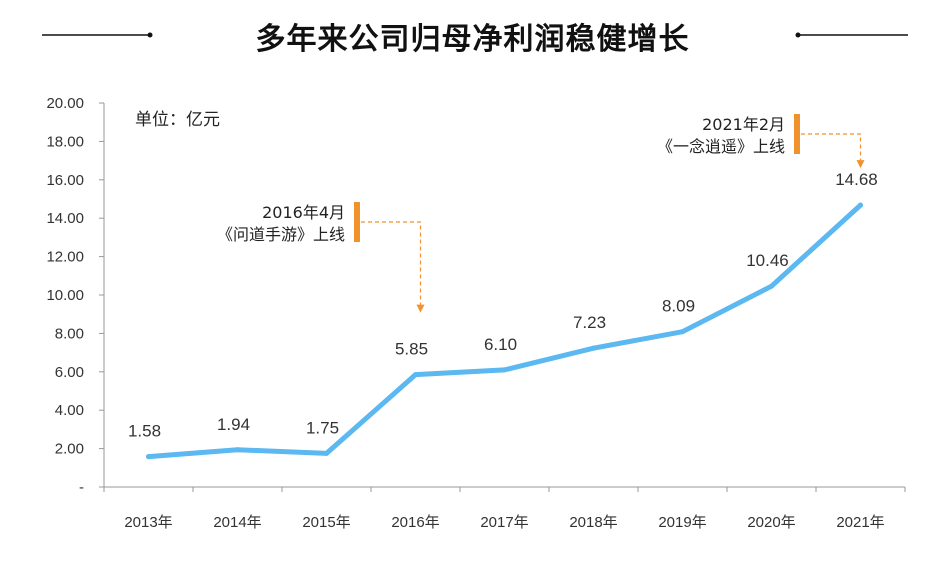 This screenshot has width=945, height=567. What do you see at coordinates (65, 218) in the screenshot?
I see `y-tick-label: 14.00` at bounding box center [65, 218].